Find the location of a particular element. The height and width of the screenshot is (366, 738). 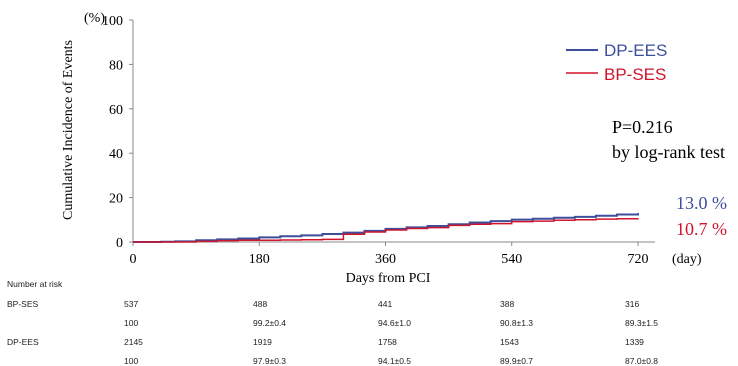

y-tick-label: 20 is located at coordinates (116, 199).